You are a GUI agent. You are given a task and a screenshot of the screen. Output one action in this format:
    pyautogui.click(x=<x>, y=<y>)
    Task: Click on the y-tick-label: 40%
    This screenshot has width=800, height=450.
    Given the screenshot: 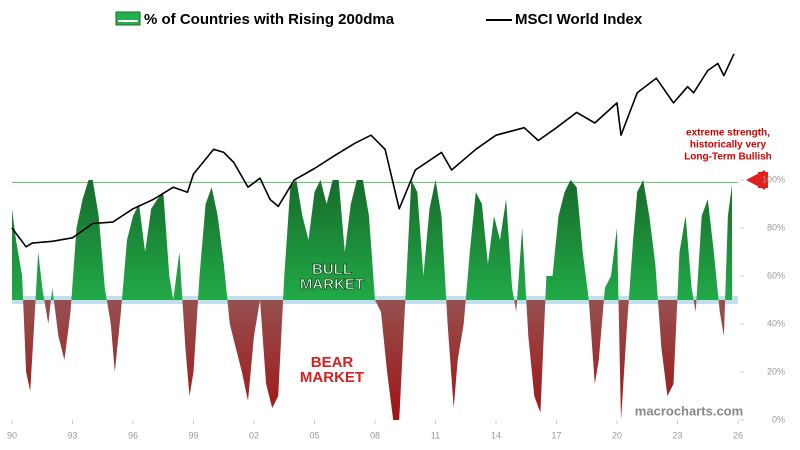 What is the action you would take?
    pyautogui.click(x=776, y=323)
    